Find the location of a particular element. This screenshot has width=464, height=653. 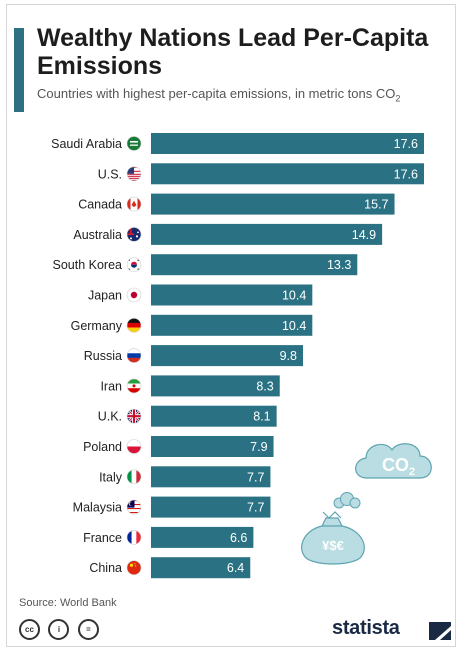

data-label: 14.9 is located at coordinates (364, 235).